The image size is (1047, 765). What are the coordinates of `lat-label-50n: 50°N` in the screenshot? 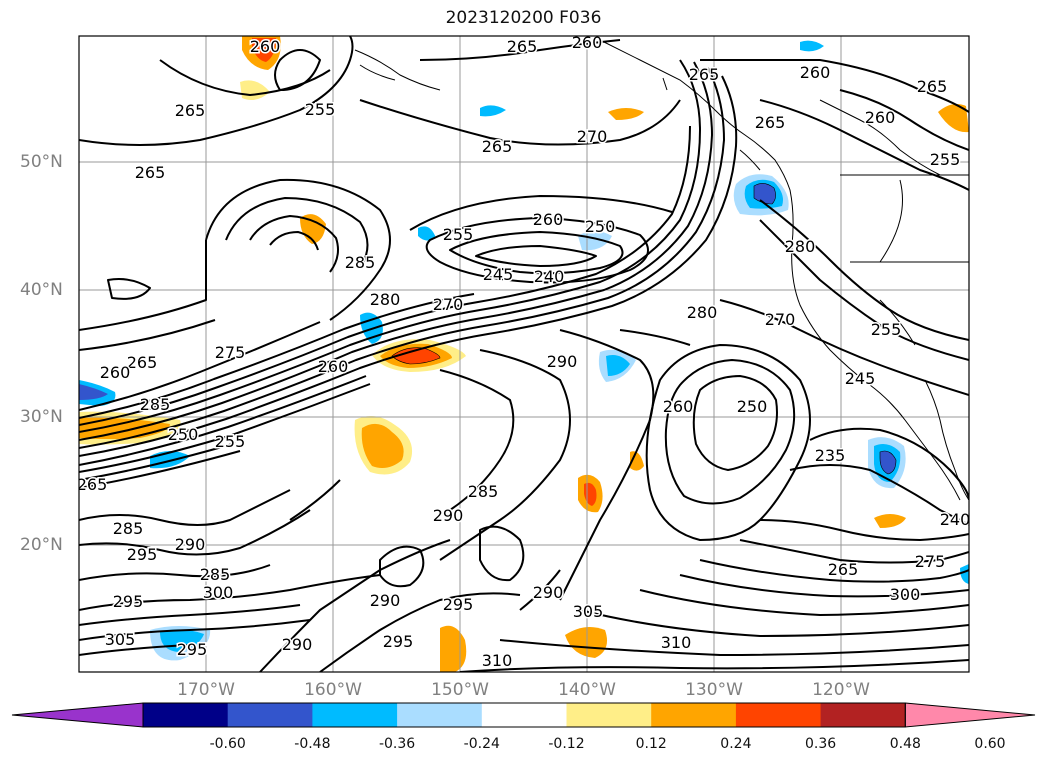 It's located at (41, 162).